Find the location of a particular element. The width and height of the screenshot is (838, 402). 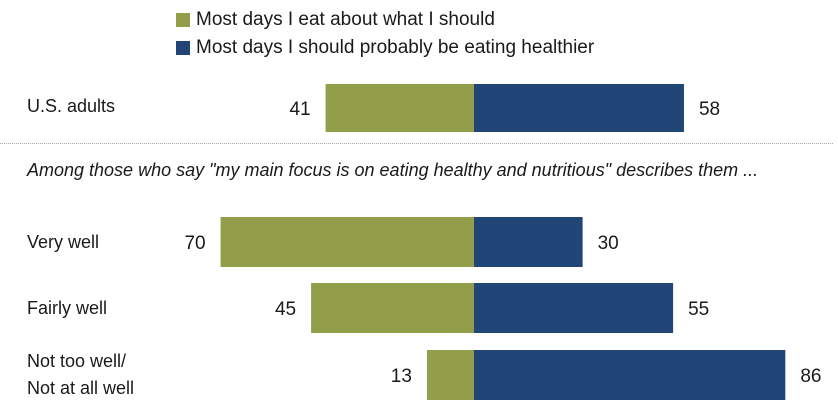

value-label-eat-what-should-very-well: 70 is located at coordinates (194, 243).